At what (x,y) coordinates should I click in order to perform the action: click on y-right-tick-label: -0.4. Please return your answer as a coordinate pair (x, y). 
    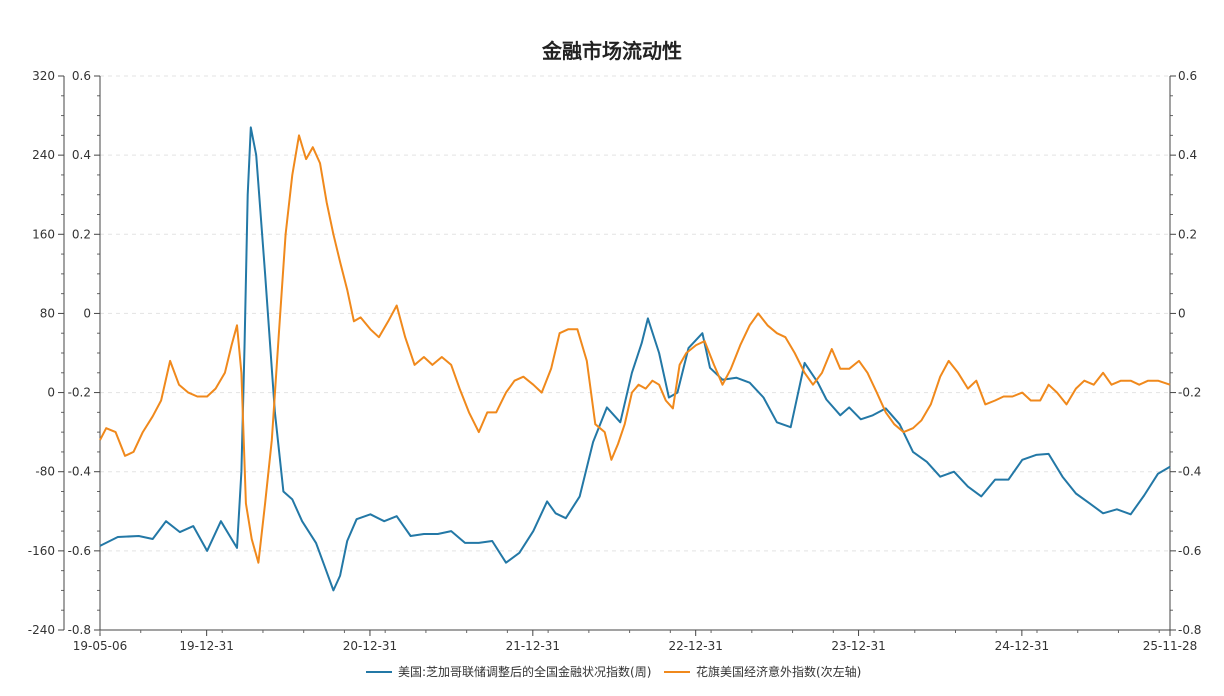
    Looking at the image, I should click on (1189, 472).